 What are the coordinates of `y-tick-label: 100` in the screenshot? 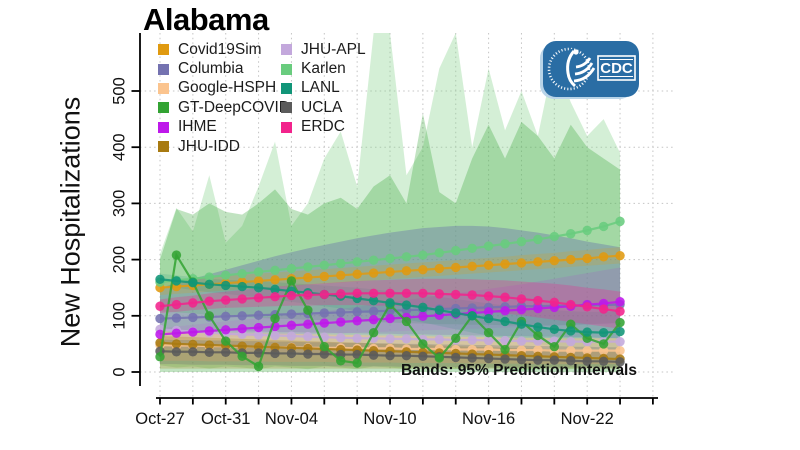 It's located at (119, 316).